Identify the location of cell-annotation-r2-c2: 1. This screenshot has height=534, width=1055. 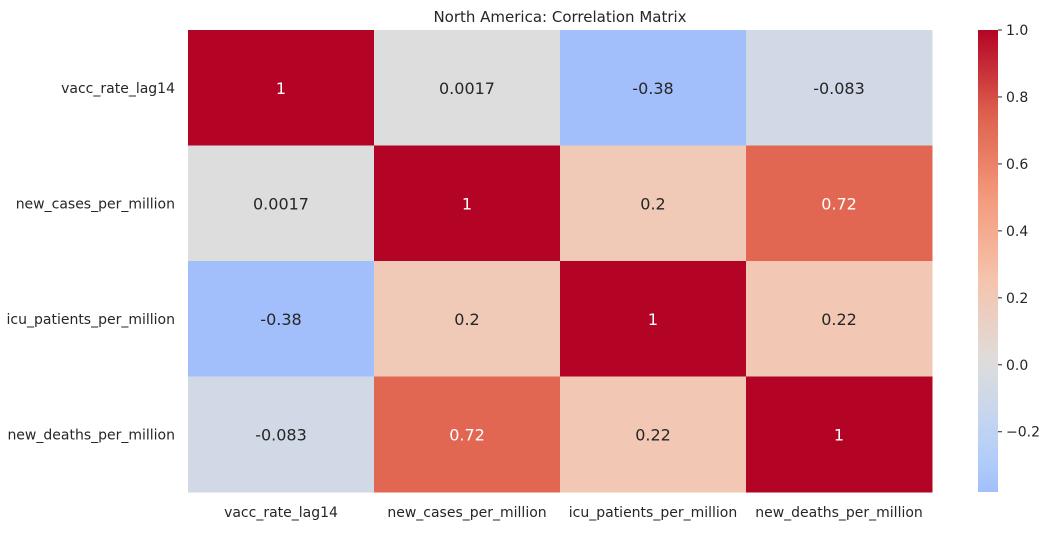
(653, 319).